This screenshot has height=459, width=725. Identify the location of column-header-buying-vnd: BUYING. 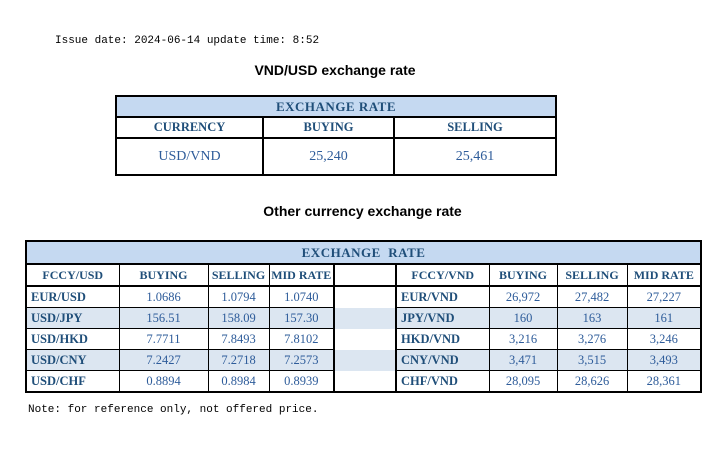
(523, 275).